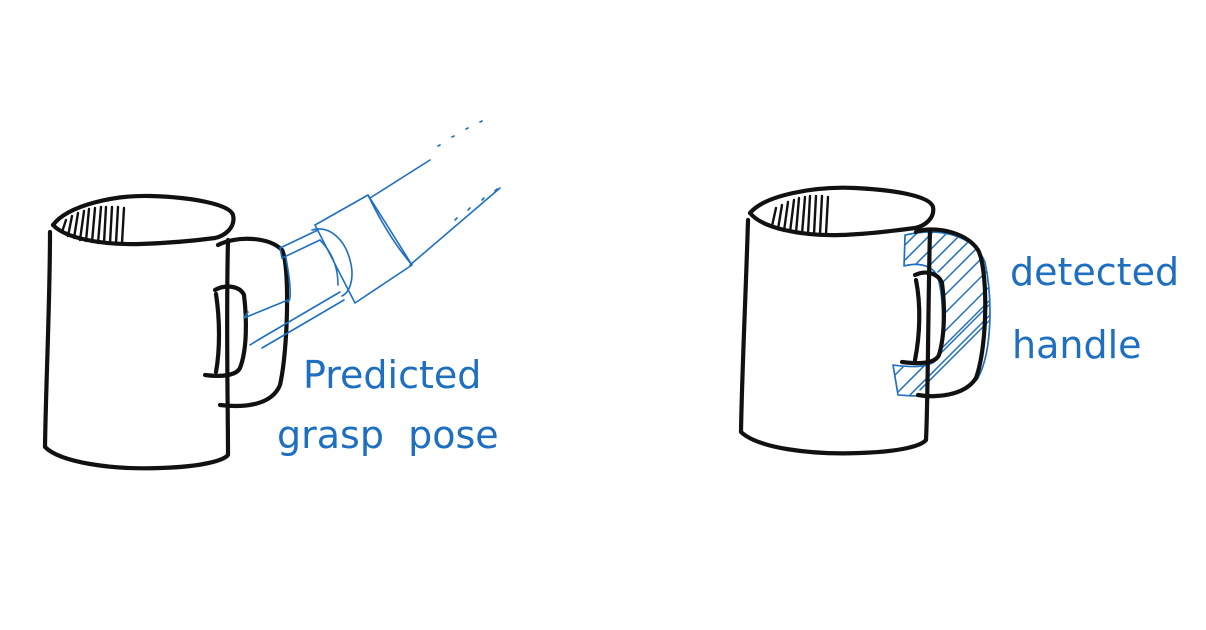  Describe the element at coordinates (1094, 308) in the screenshot. I see `right-annotation: detected handle` at that location.